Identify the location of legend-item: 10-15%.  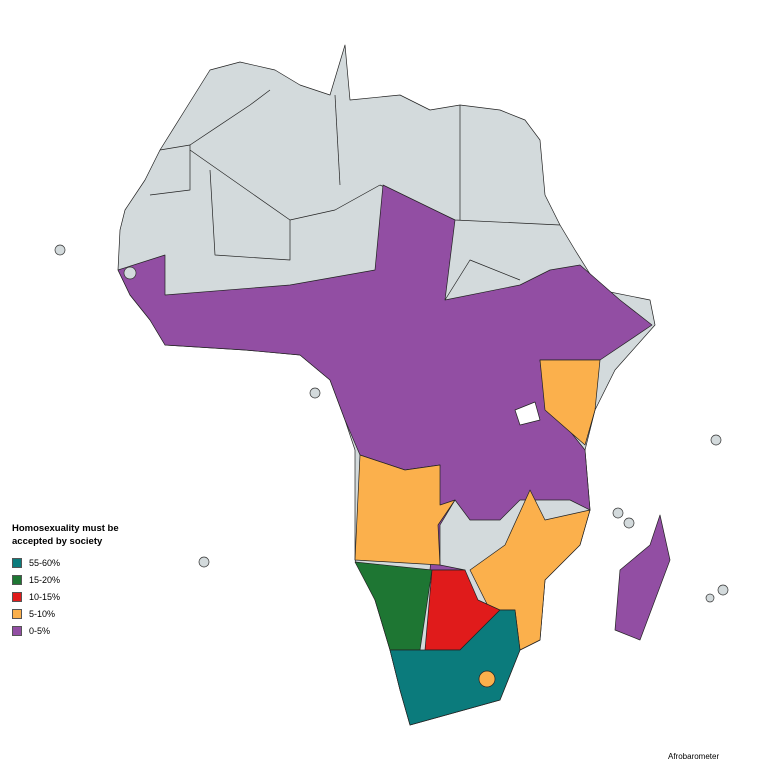
(79, 596).